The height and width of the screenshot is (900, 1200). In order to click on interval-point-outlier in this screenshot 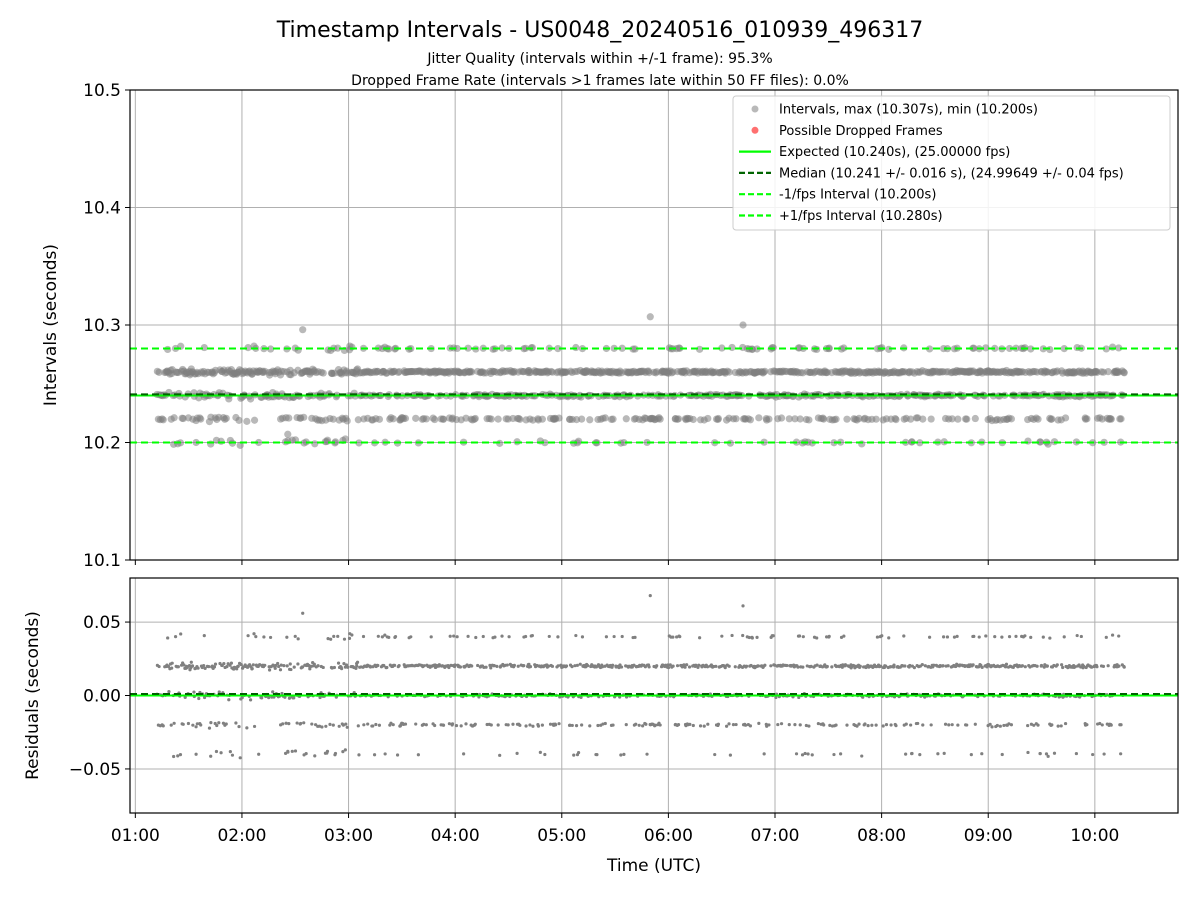, I will do `click(743, 325)`.